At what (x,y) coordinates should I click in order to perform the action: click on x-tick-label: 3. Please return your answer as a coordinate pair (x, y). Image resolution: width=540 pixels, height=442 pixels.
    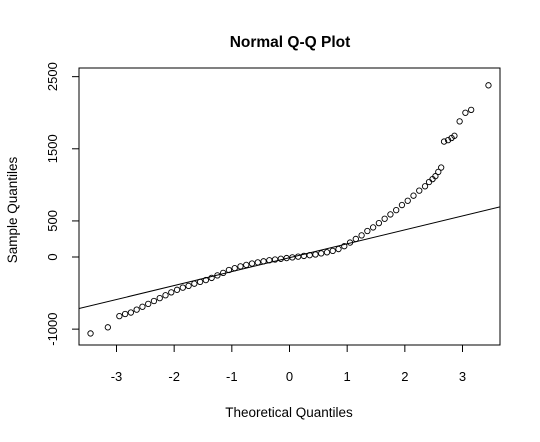
    Looking at the image, I should click on (462, 376).